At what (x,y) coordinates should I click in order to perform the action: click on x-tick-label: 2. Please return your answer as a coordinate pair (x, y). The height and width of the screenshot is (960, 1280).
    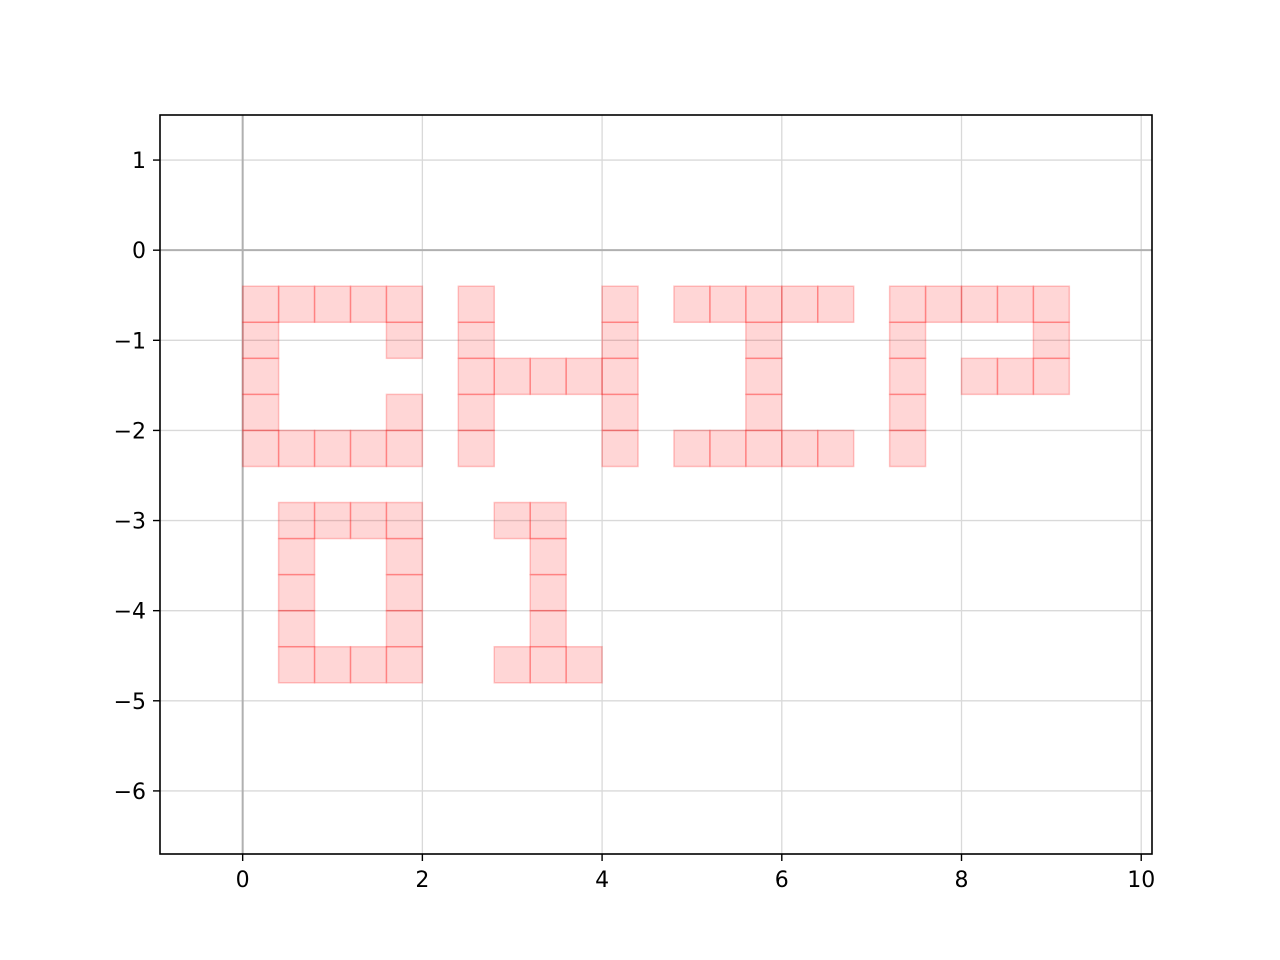
    Looking at the image, I should click on (422, 880).